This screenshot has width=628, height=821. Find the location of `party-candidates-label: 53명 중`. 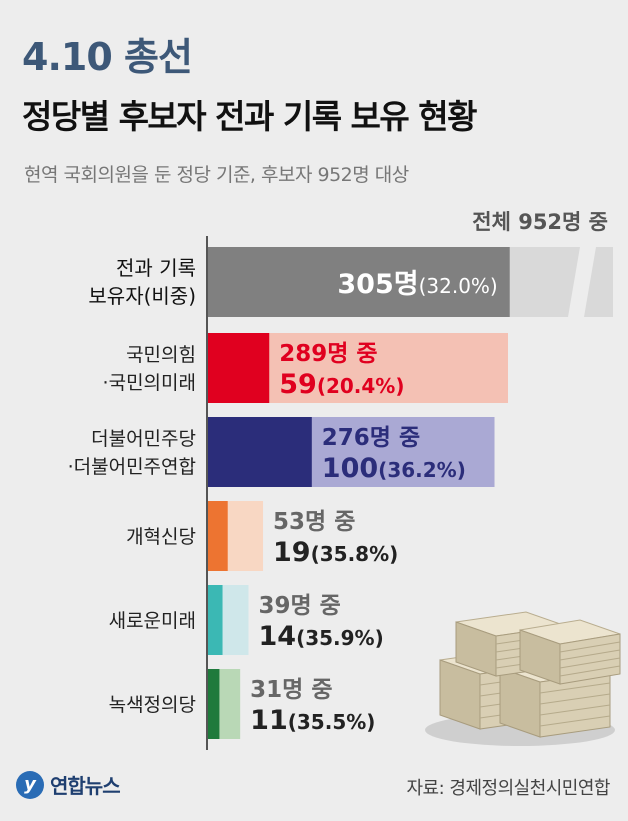

party-candidates-label: 53명 중 is located at coordinates (314, 522).